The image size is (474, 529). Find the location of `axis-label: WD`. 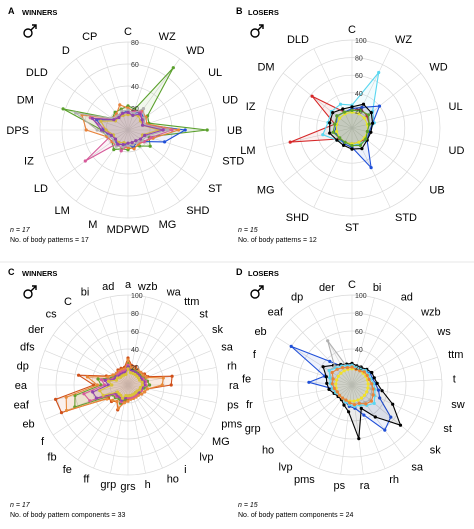

axis-label: WD is located at coordinates (438, 67).